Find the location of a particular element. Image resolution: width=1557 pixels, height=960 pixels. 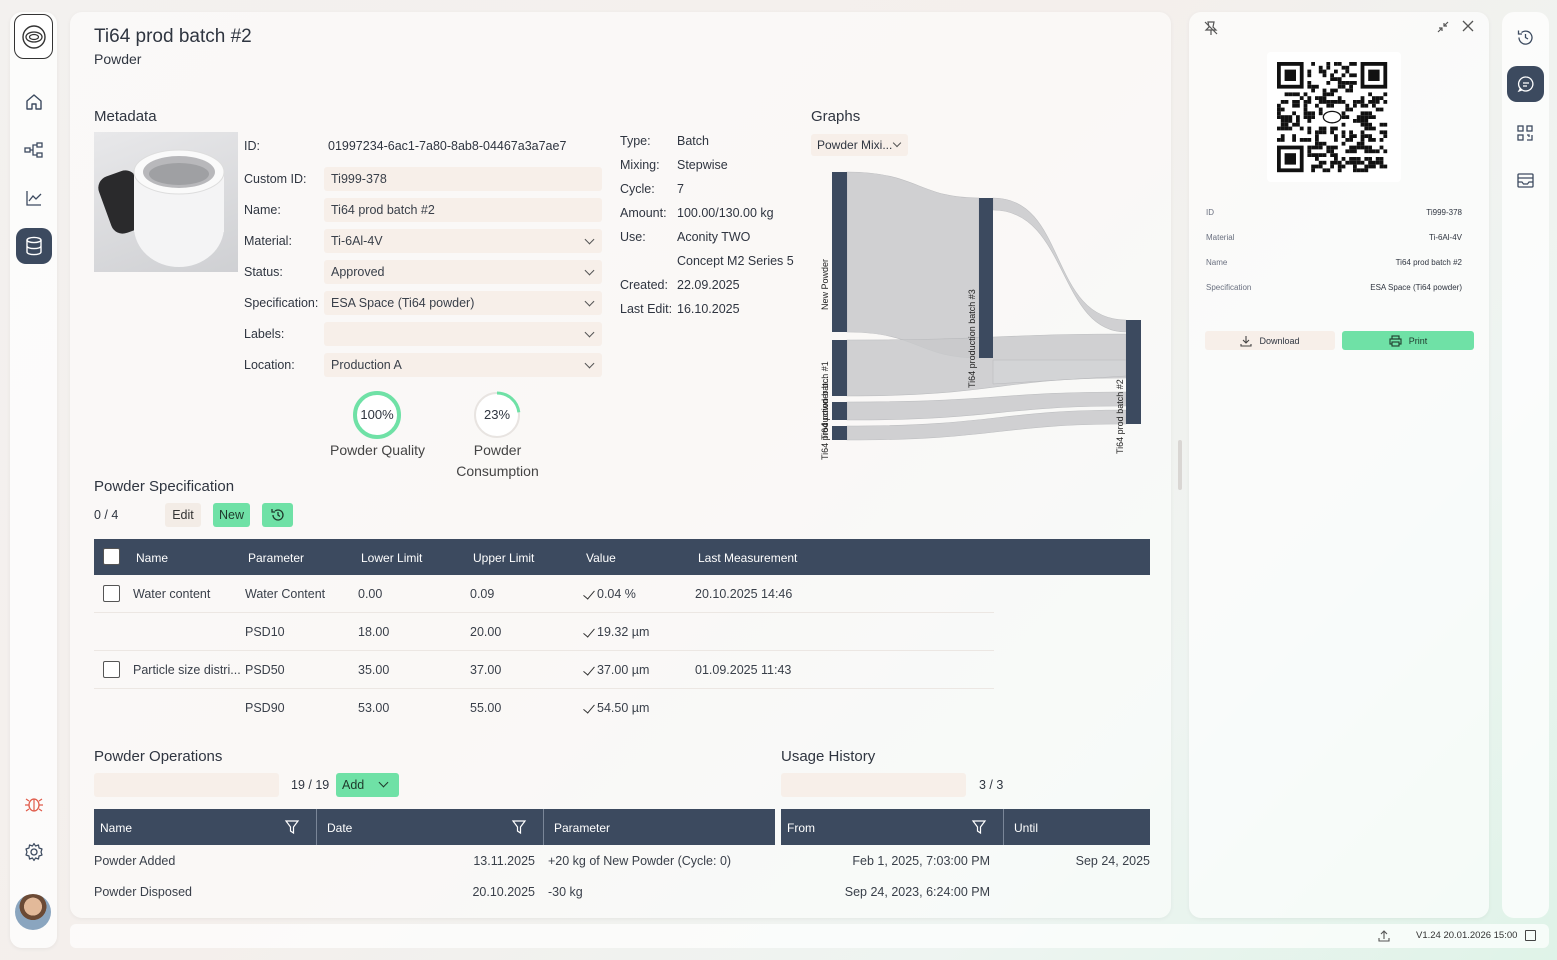

powder-quality-value: 100% is located at coordinates (377, 414).